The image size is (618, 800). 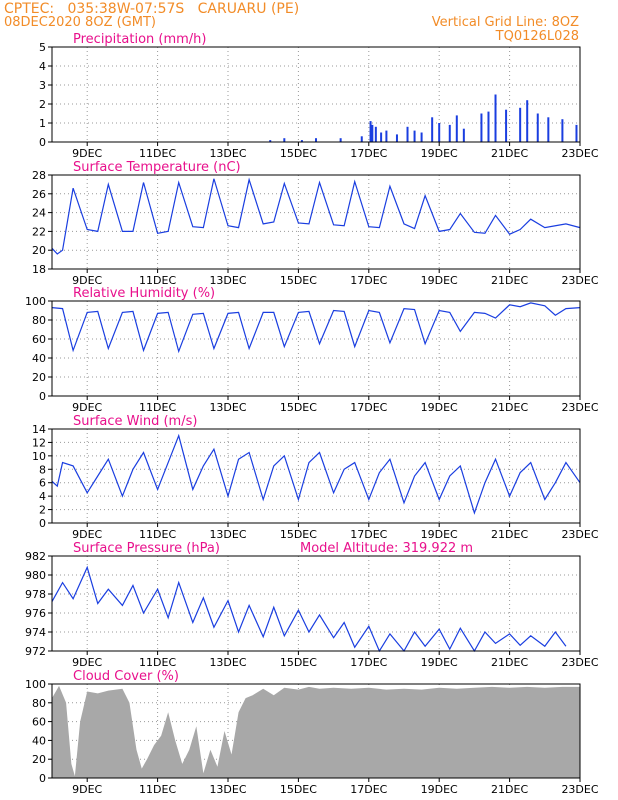 I want to click on temp-ytick-label-3: 24, so click(x=39, y=213).